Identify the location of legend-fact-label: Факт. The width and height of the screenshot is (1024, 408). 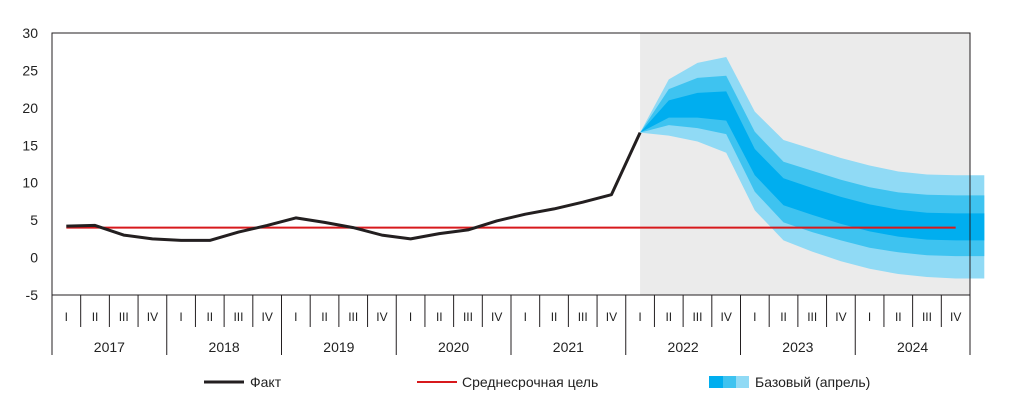
(266, 382).